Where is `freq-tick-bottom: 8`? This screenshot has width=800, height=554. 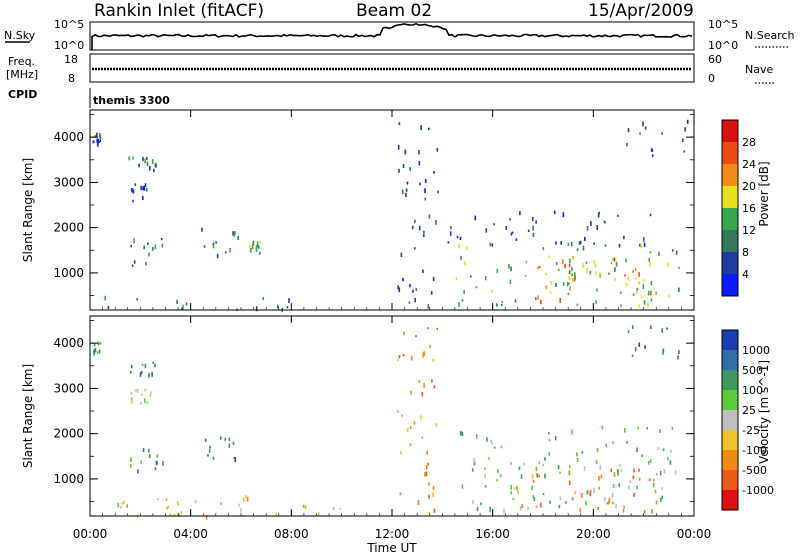 freq-tick-bottom: 8 is located at coordinates (71, 78).